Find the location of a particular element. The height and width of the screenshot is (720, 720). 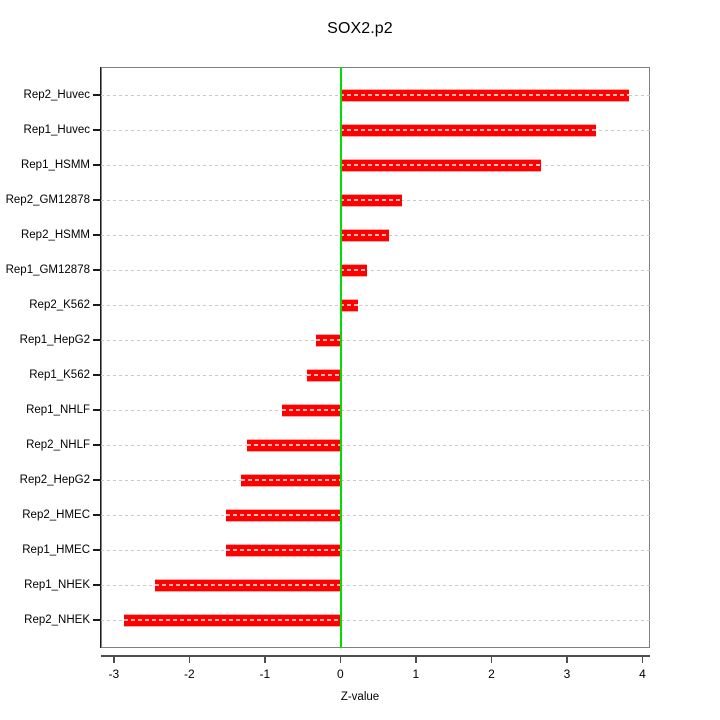

y-axis-tick-label: Rep1_HSMM is located at coordinates (55, 165).